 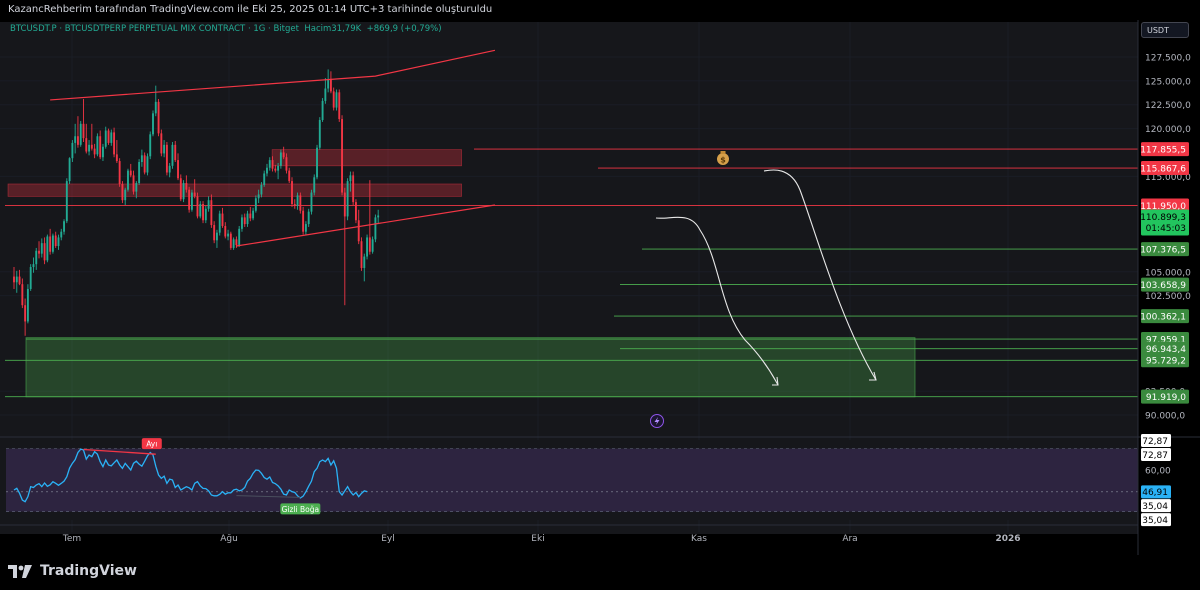 I want to click on price-tick-label: 120.000,0, so click(x=1168, y=130).